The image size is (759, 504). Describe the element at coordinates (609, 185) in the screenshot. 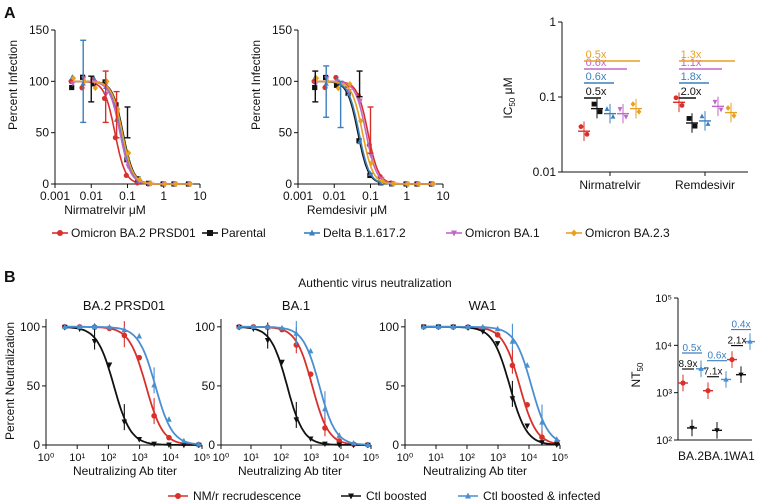

I see `x-cat-label: Nirmatrelvir` at that location.